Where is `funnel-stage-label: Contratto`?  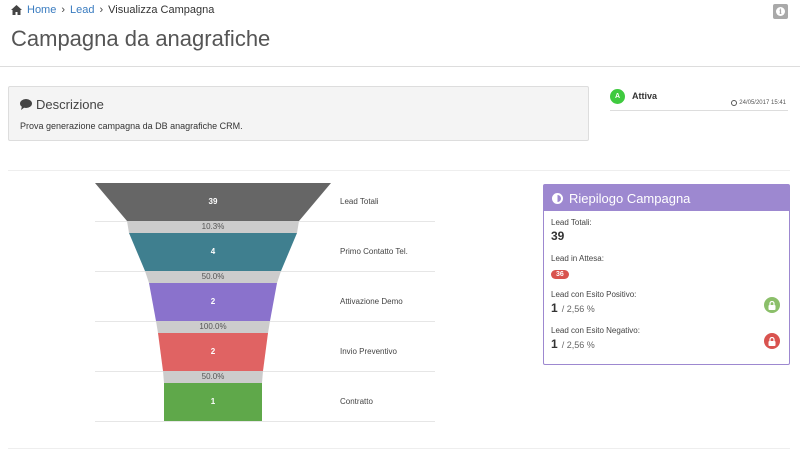 funnel-stage-label: Contratto is located at coordinates (356, 401).